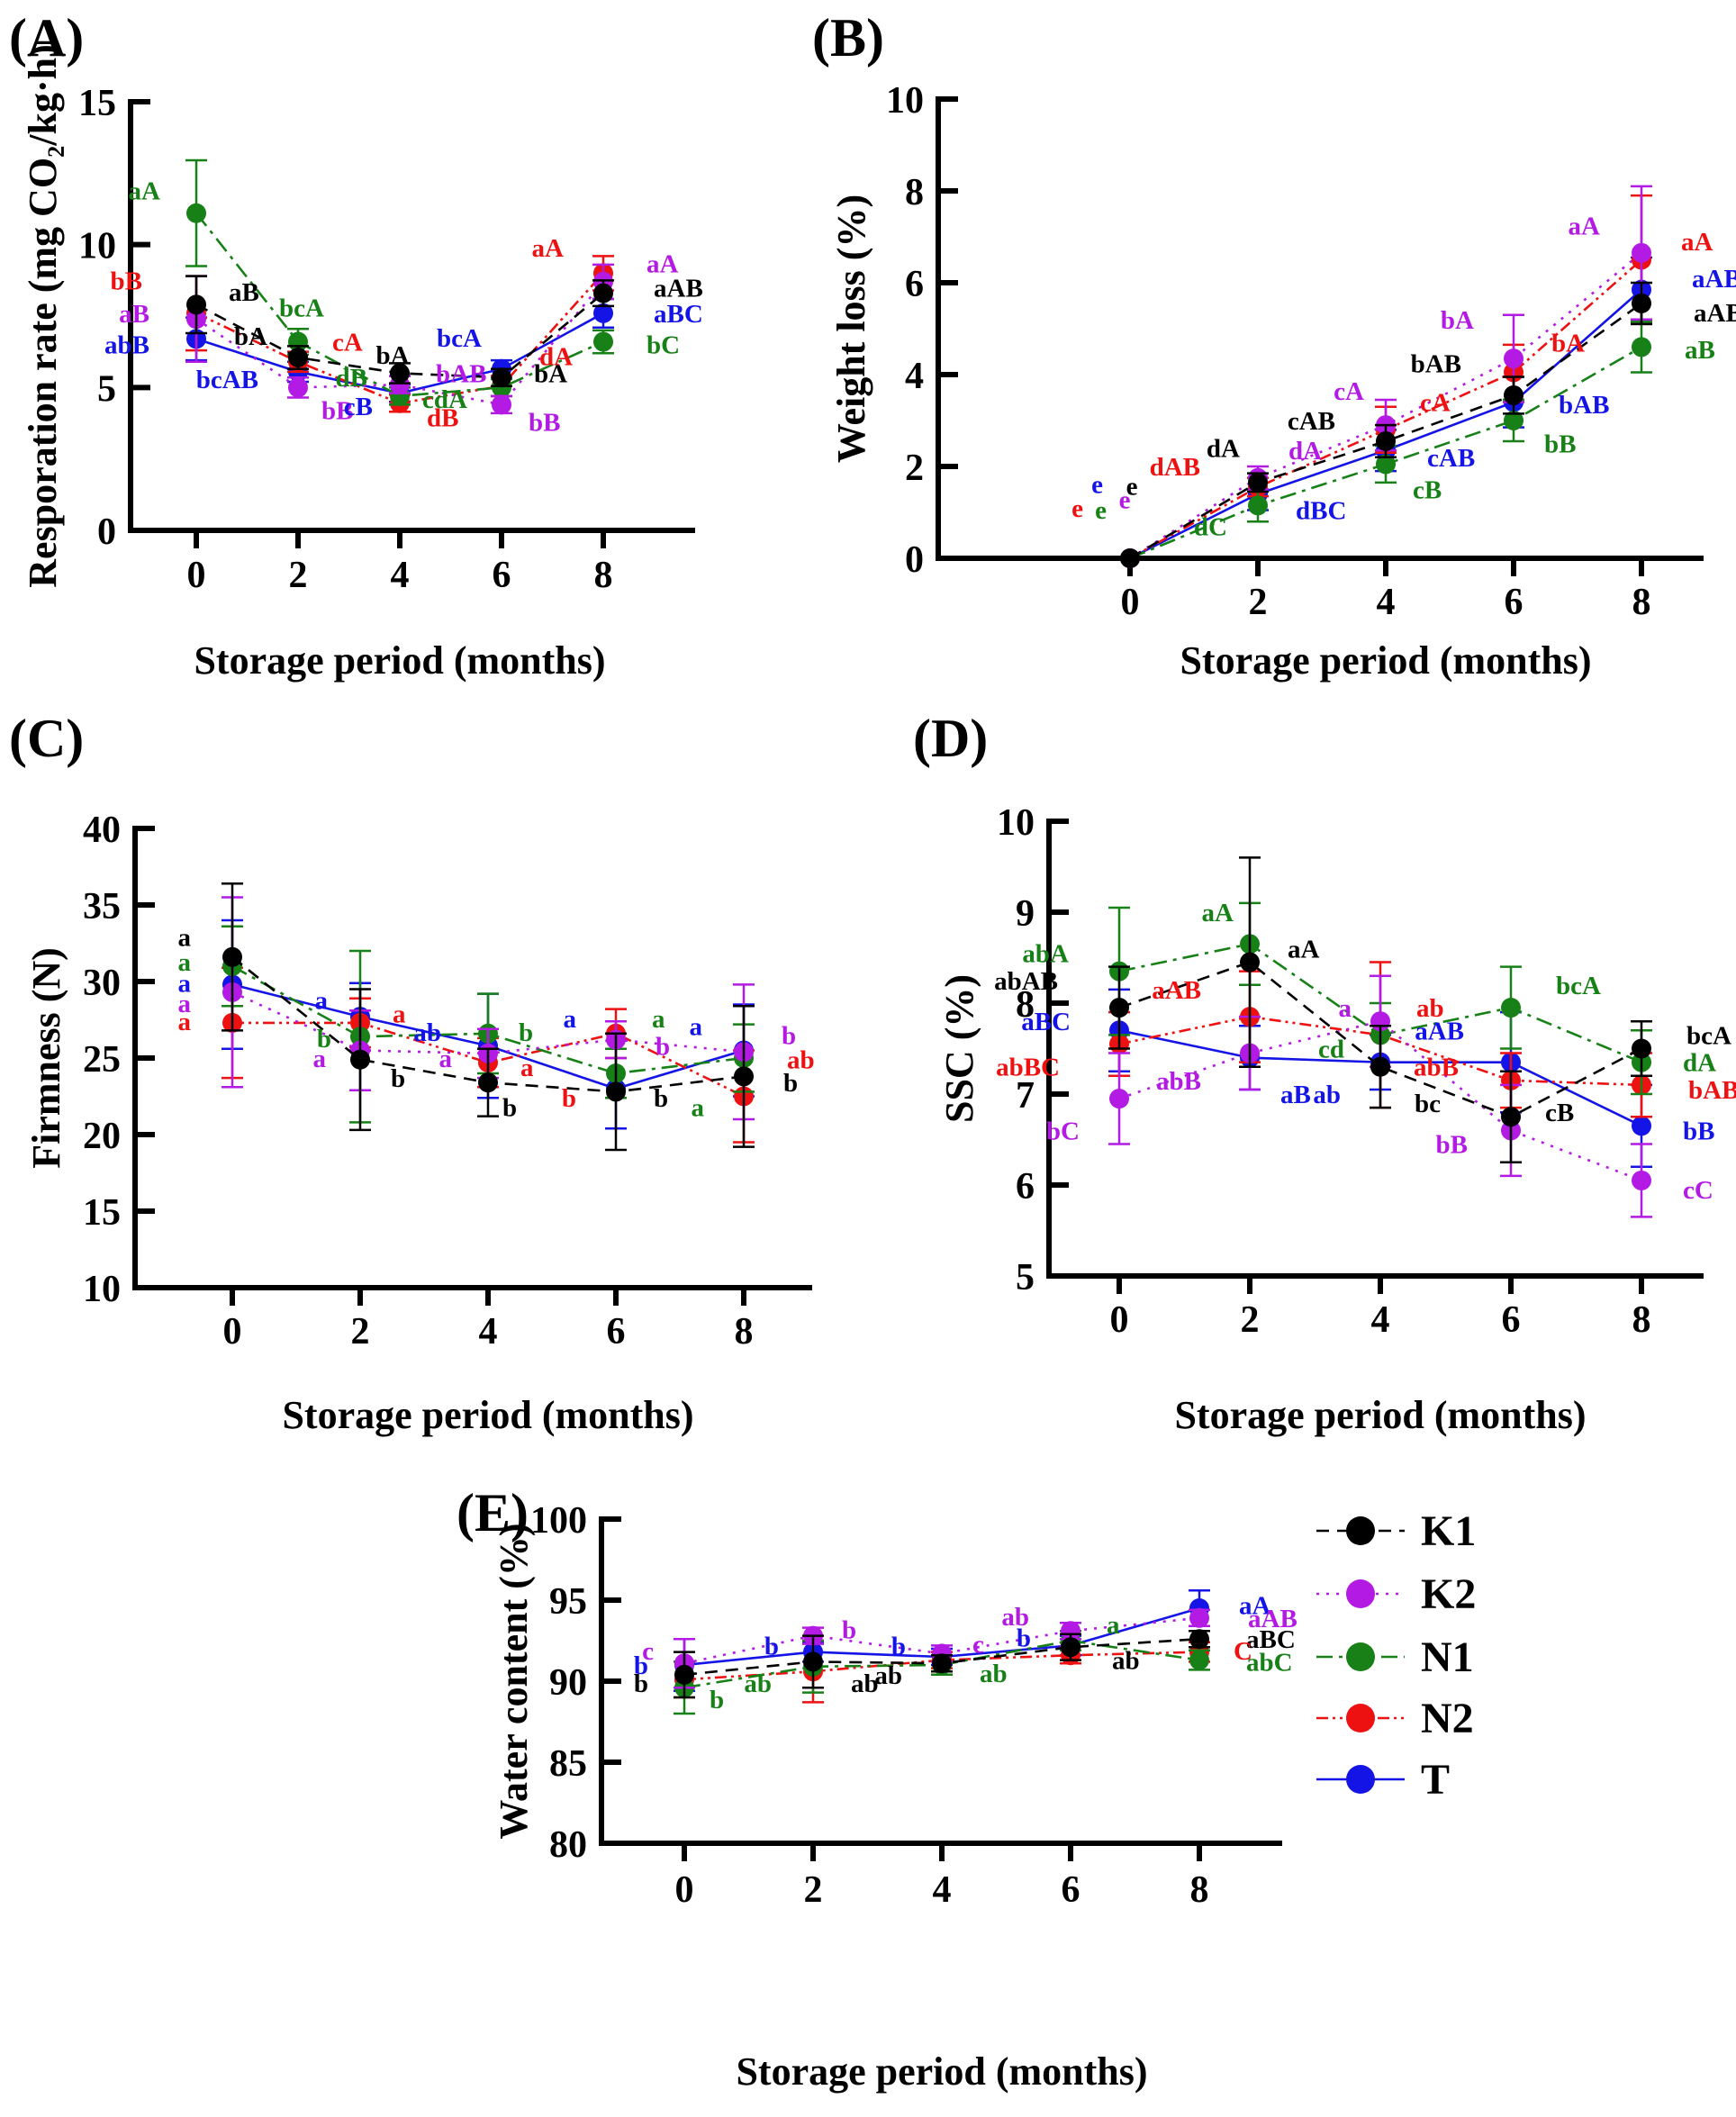 The height and width of the screenshot is (2117, 1736). I want to click on stat-label-N2: b, so click(569, 1098).